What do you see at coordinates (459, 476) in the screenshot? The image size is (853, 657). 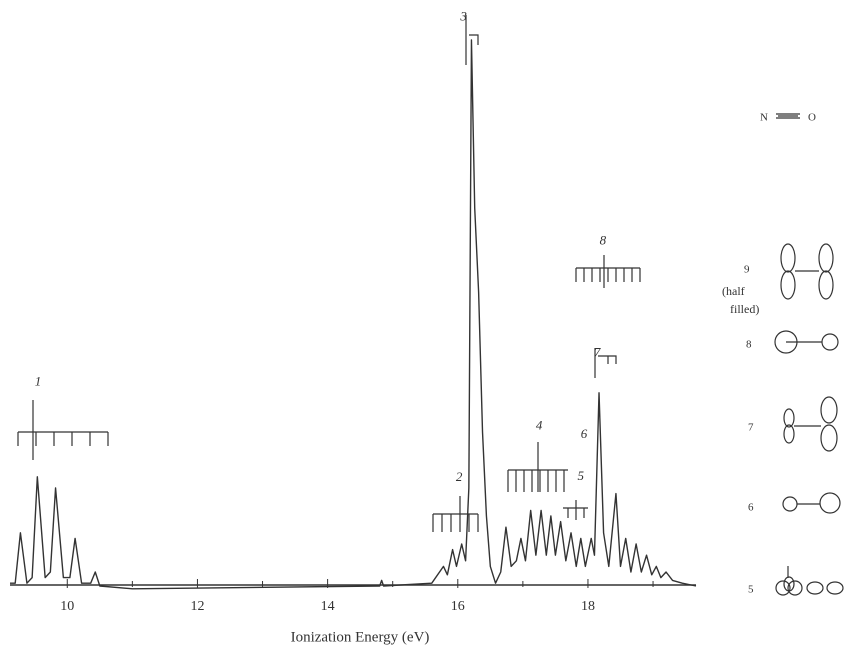 I see `band-label: 2` at bounding box center [459, 476].